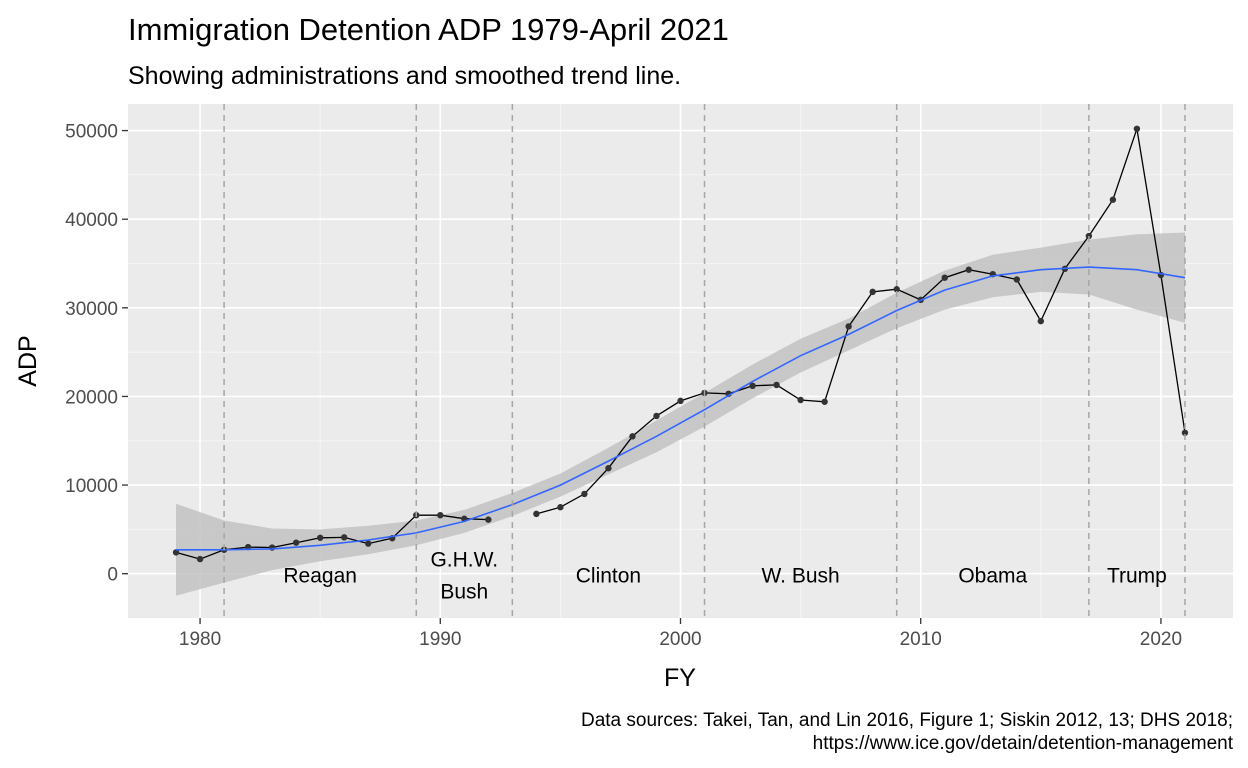 This screenshot has height=768, width=1248. What do you see at coordinates (680, 678) in the screenshot?
I see `x-axis-title: FY` at bounding box center [680, 678].